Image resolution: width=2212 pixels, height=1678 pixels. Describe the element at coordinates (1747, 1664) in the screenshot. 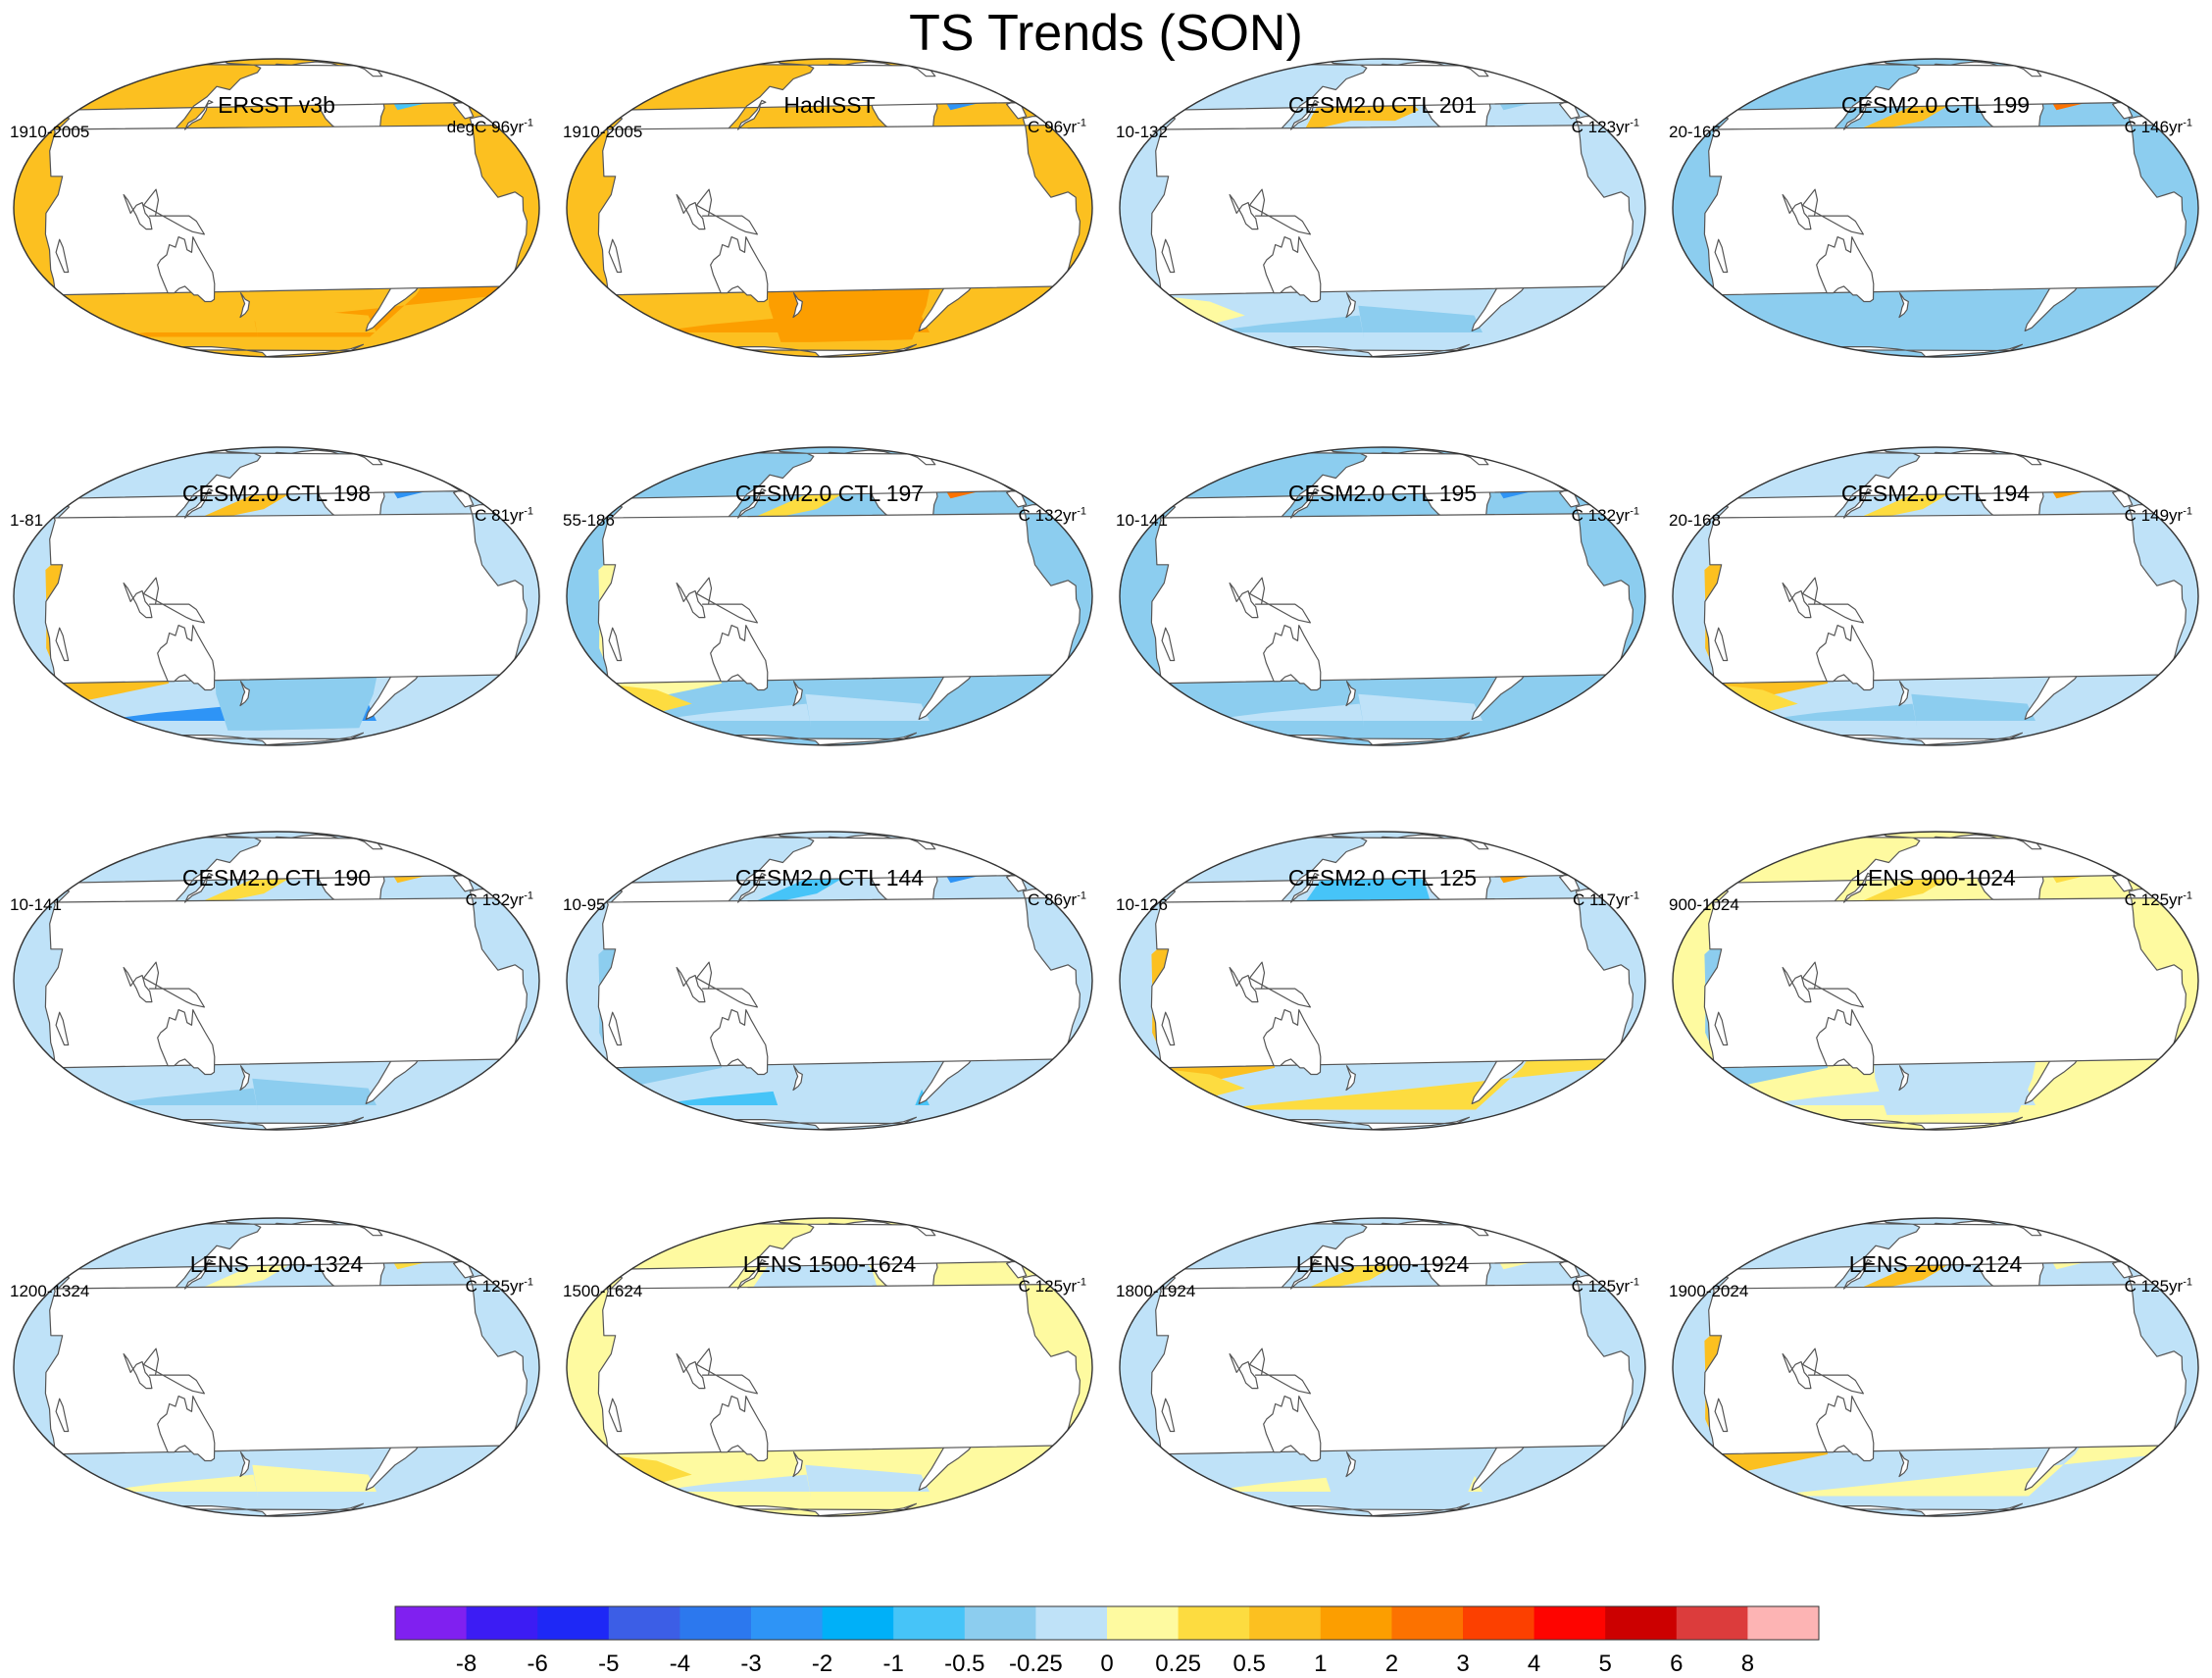

I see `colorbar-tick-label: 8` at that location.